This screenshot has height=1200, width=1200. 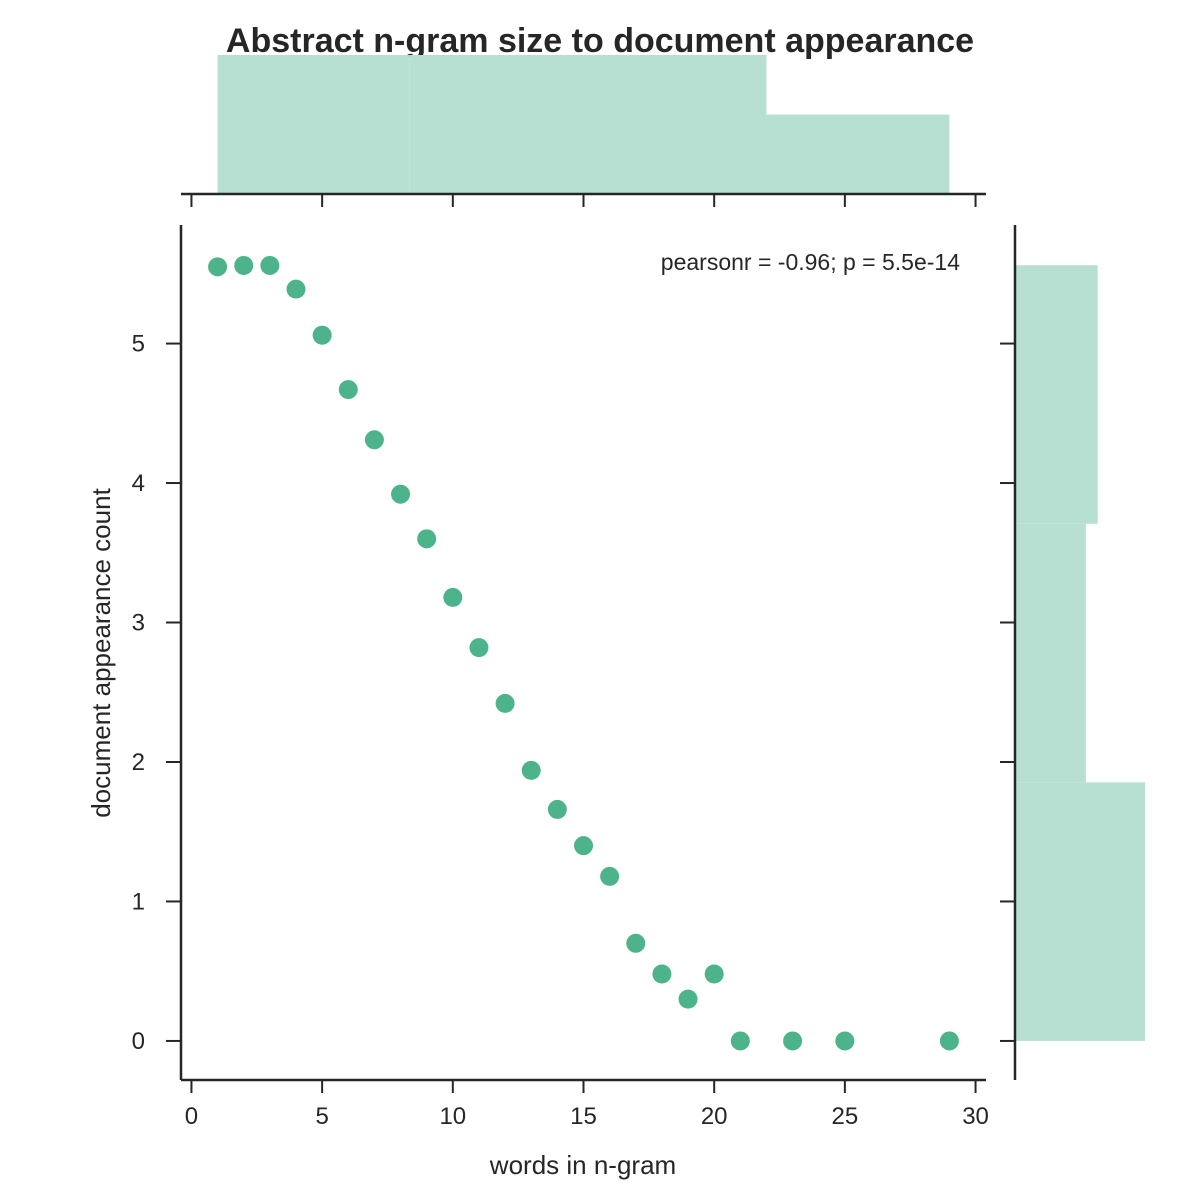 What do you see at coordinates (845, 1116) in the screenshot?
I see `x-tick-label: 25` at bounding box center [845, 1116].